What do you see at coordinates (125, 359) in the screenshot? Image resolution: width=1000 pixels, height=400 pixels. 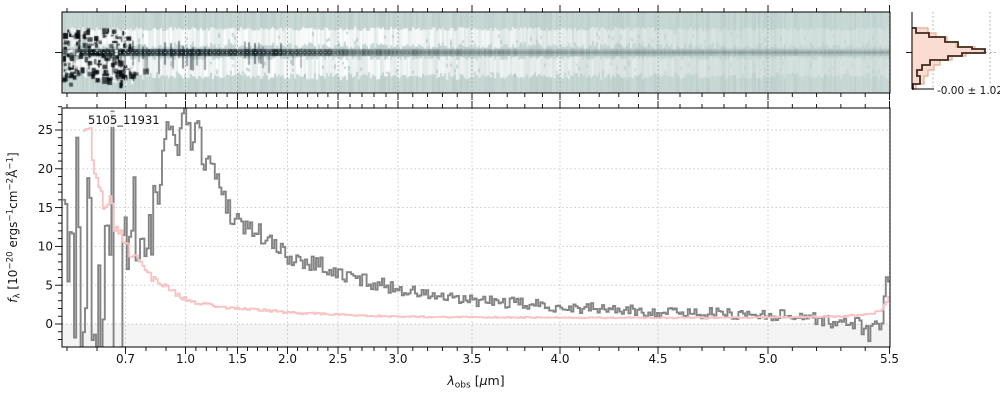 I see `svg-text: 0.7` at bounding box center [125, 359].